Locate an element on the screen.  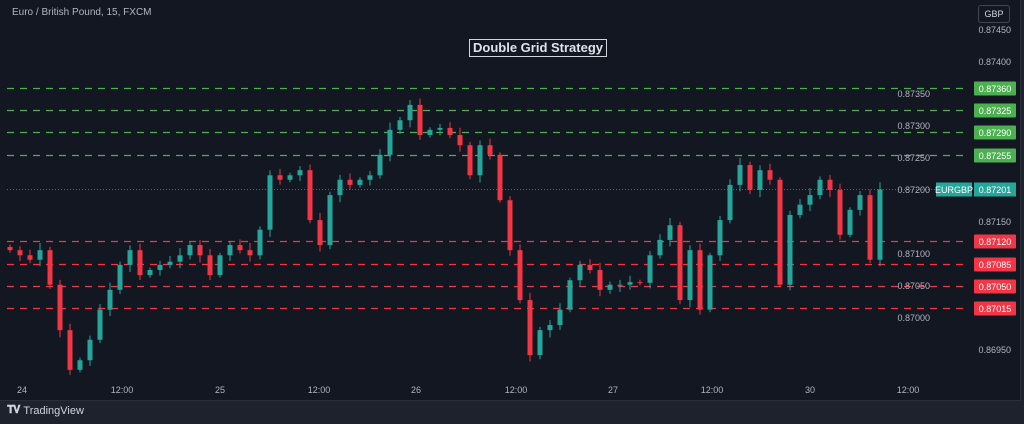
chart-title: Double Grid Strategy is located at coordinates (538, 48).